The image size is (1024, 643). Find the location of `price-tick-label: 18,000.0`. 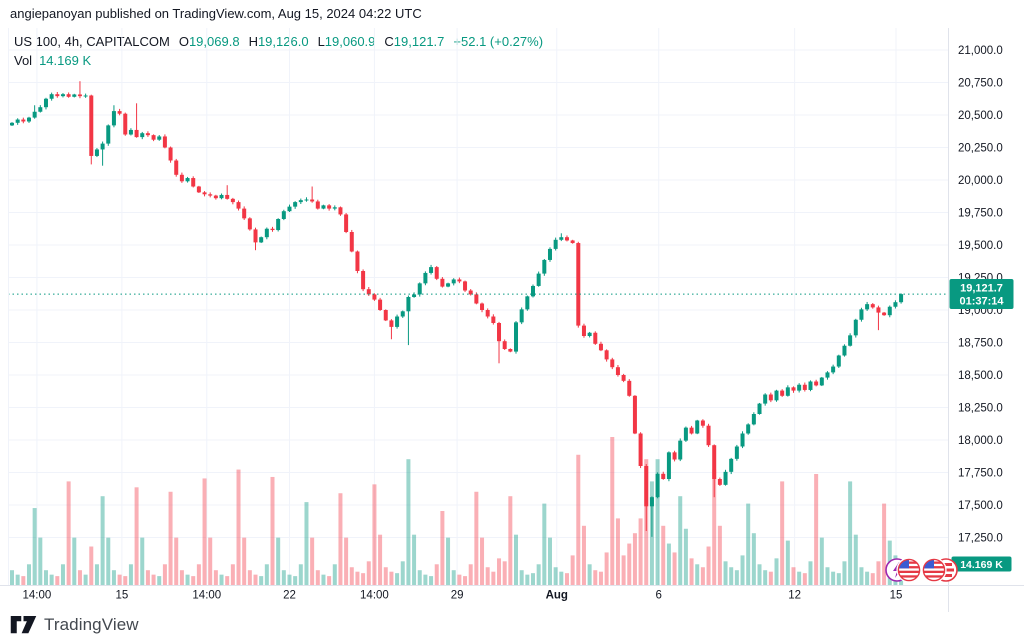

price-tick-label: 18,000.0 is located at coordinates (980, 441).